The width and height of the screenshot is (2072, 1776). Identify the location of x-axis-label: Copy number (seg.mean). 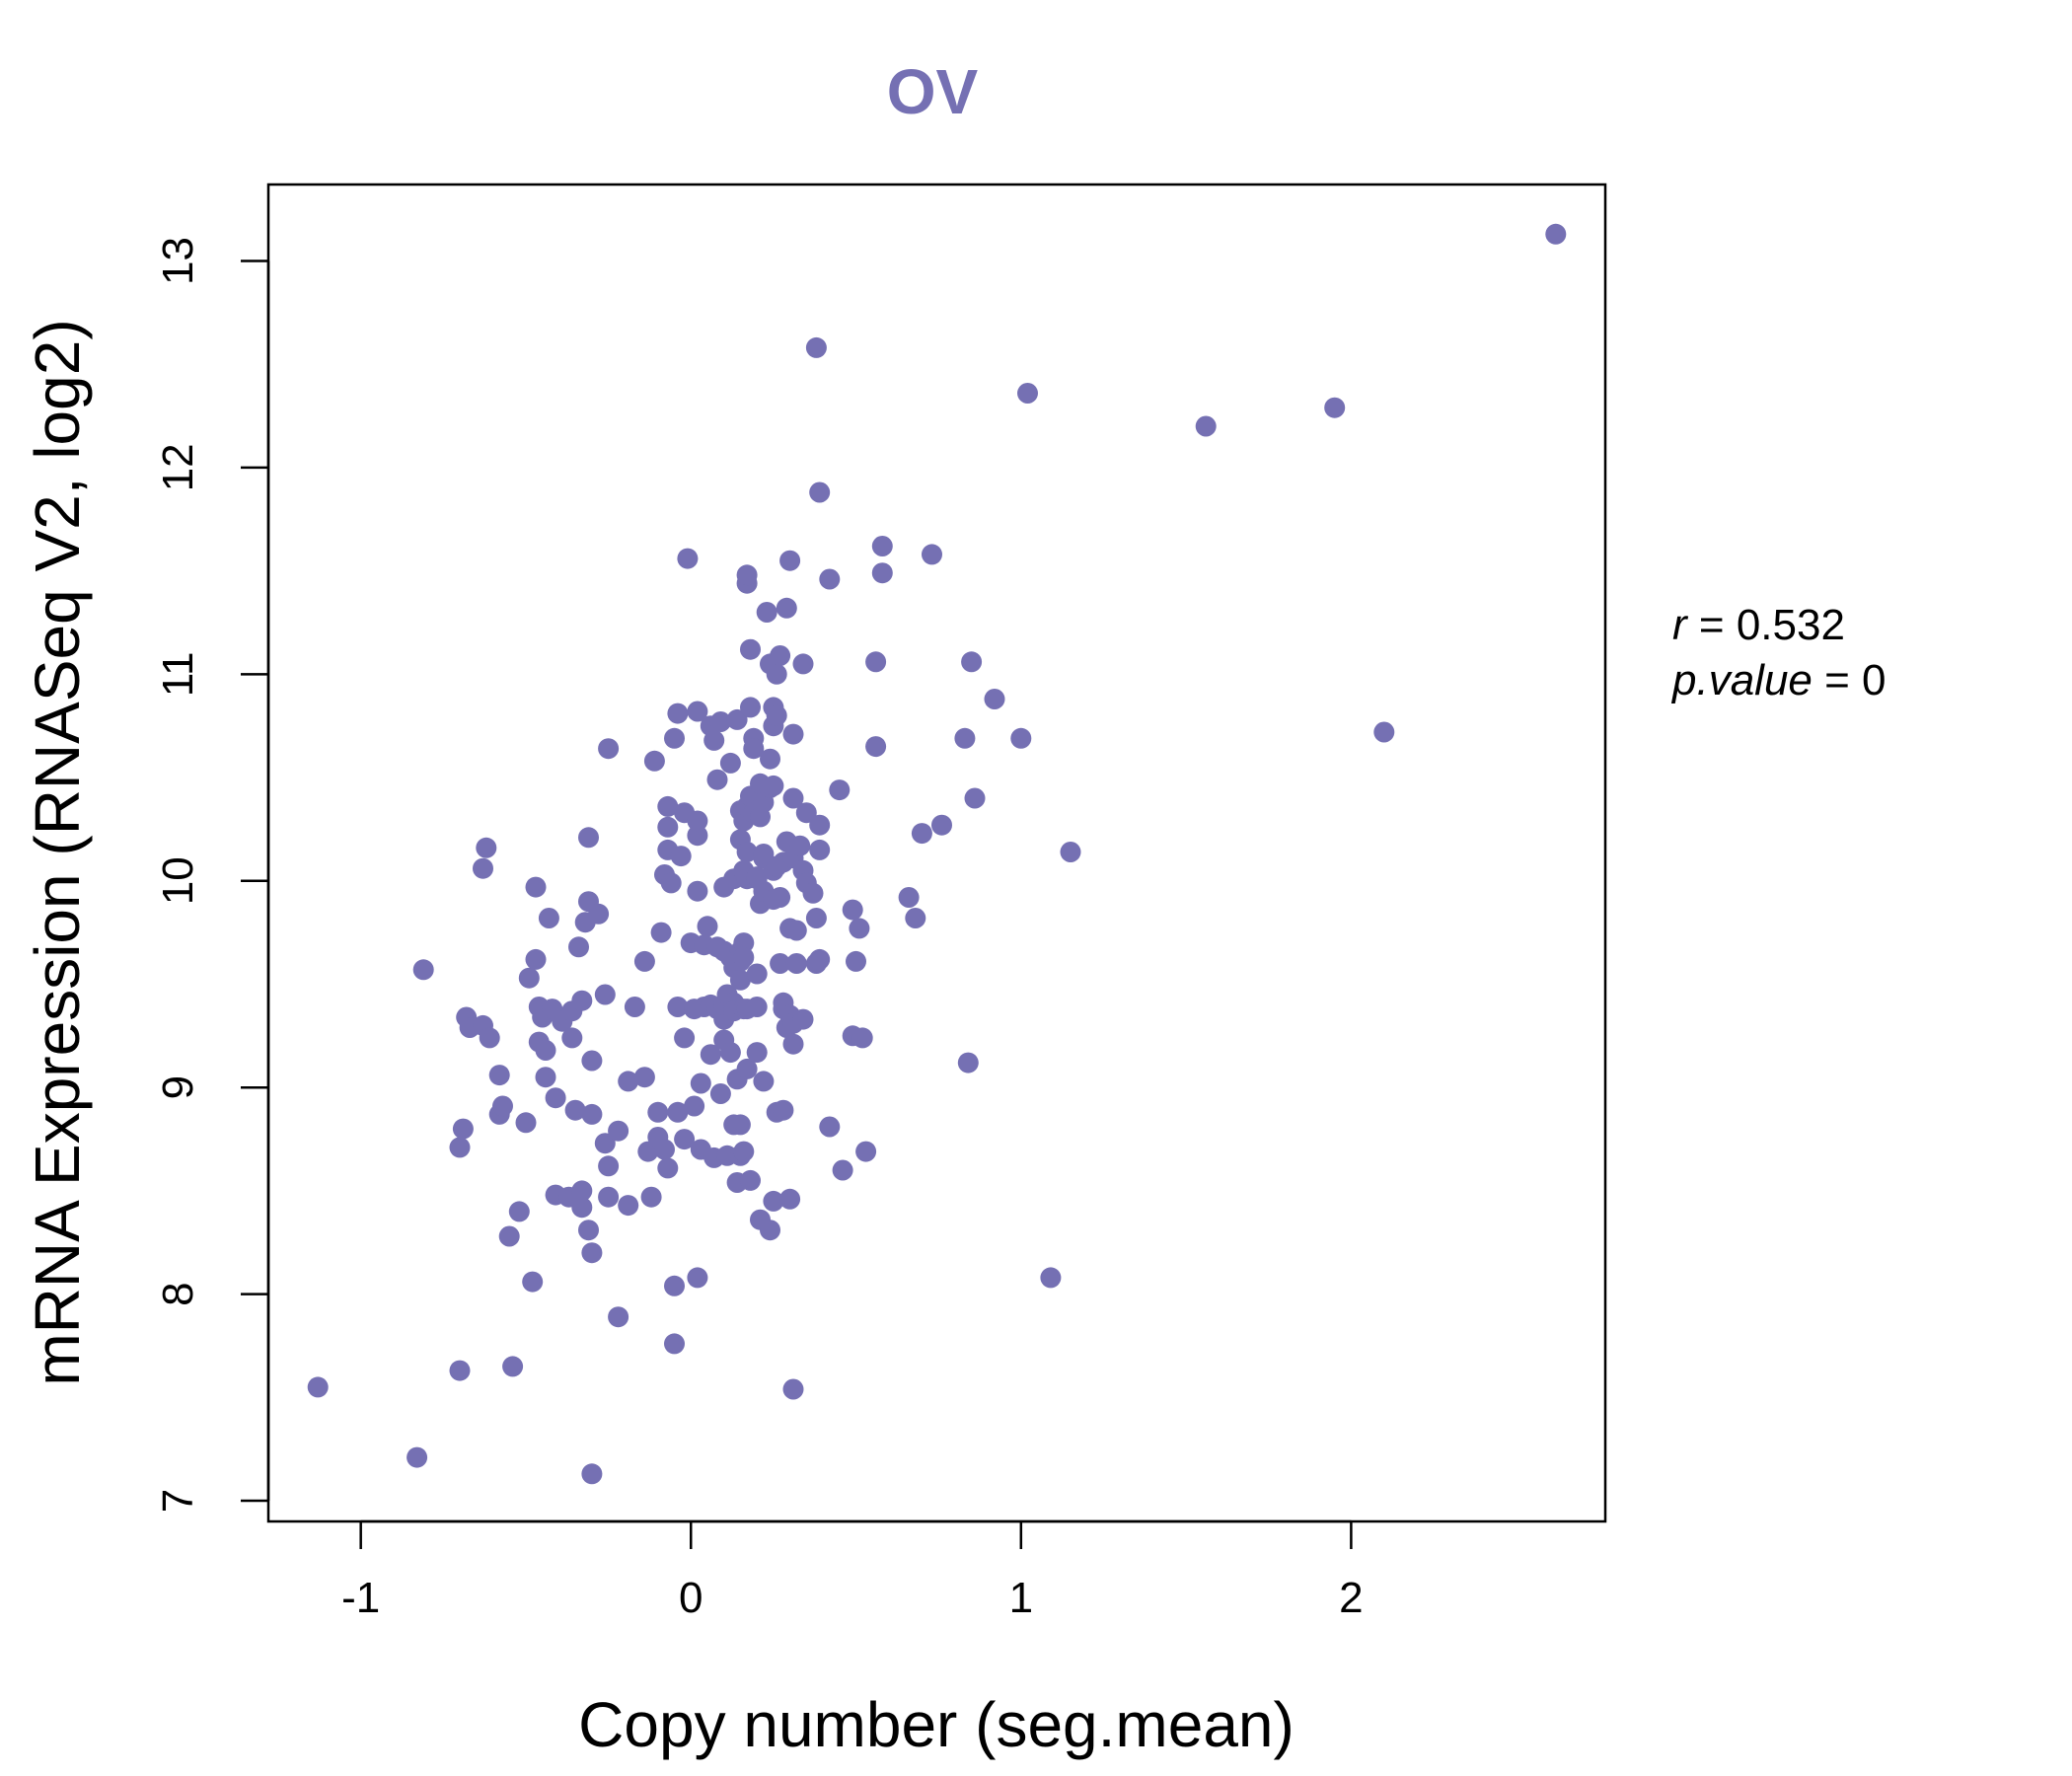
(937, 1725).